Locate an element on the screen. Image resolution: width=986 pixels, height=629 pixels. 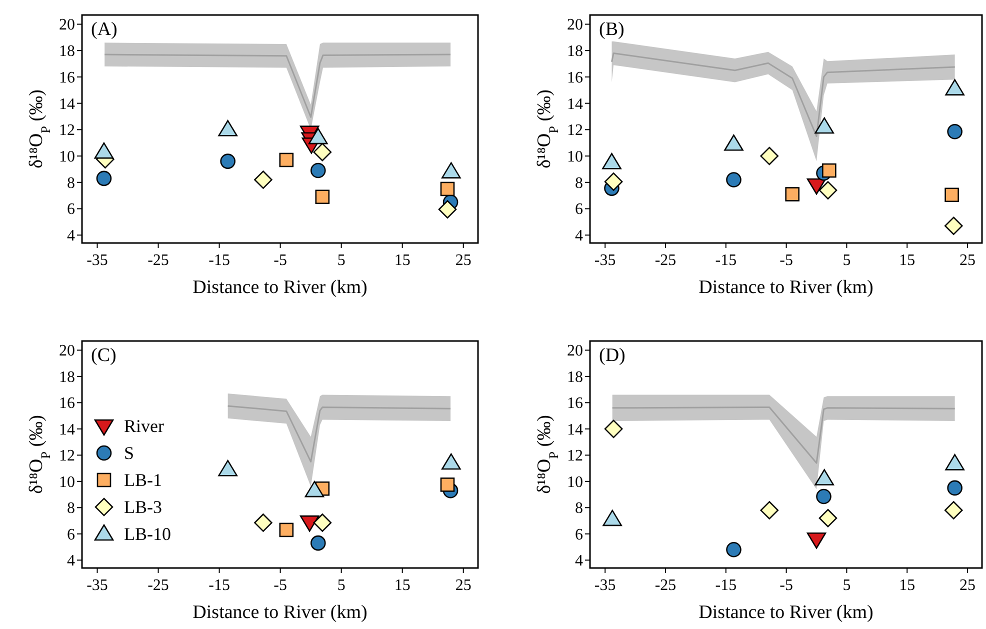
chart-title: (C) is located at coordinates (103, 355).